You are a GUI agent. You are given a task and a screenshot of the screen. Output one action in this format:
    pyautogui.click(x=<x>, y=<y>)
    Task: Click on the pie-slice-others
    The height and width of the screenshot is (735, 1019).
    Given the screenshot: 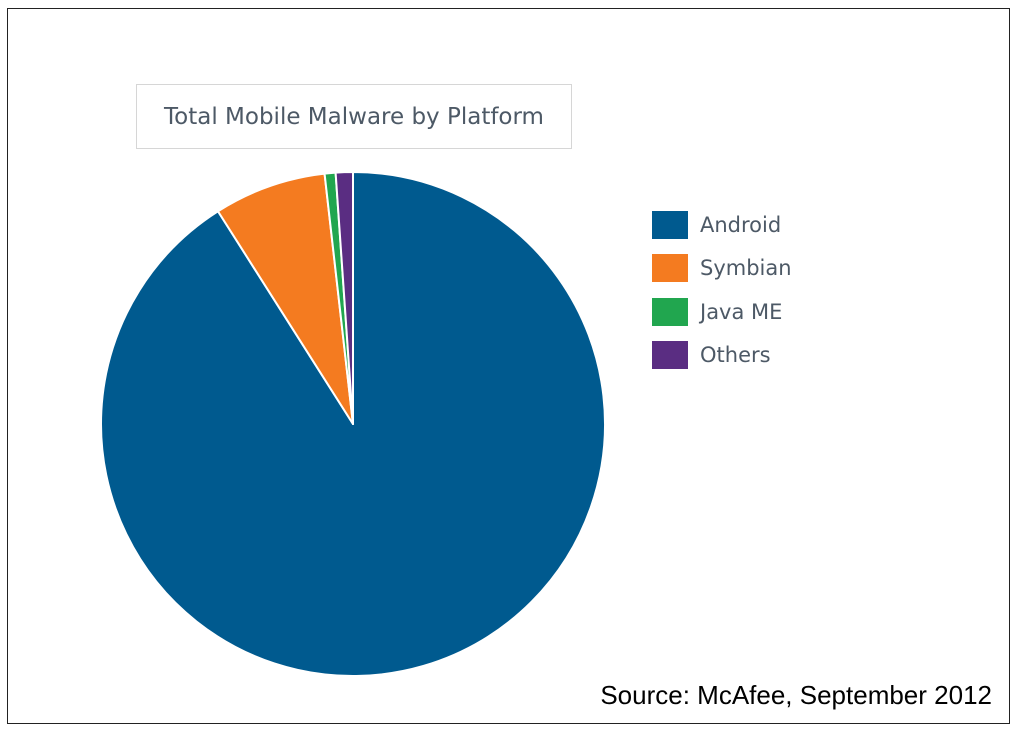 What is the action you would take?
    pyautogui.click(x=344, y=297)
    